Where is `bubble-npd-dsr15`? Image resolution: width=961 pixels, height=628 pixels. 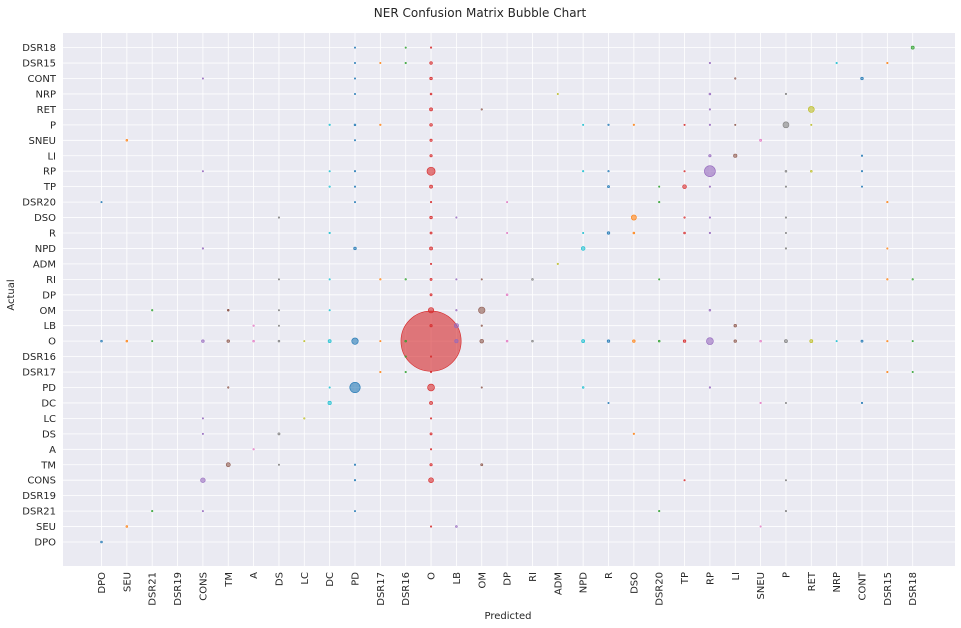
bubble-npd-dsr15 is located at coordinates (887, 248).